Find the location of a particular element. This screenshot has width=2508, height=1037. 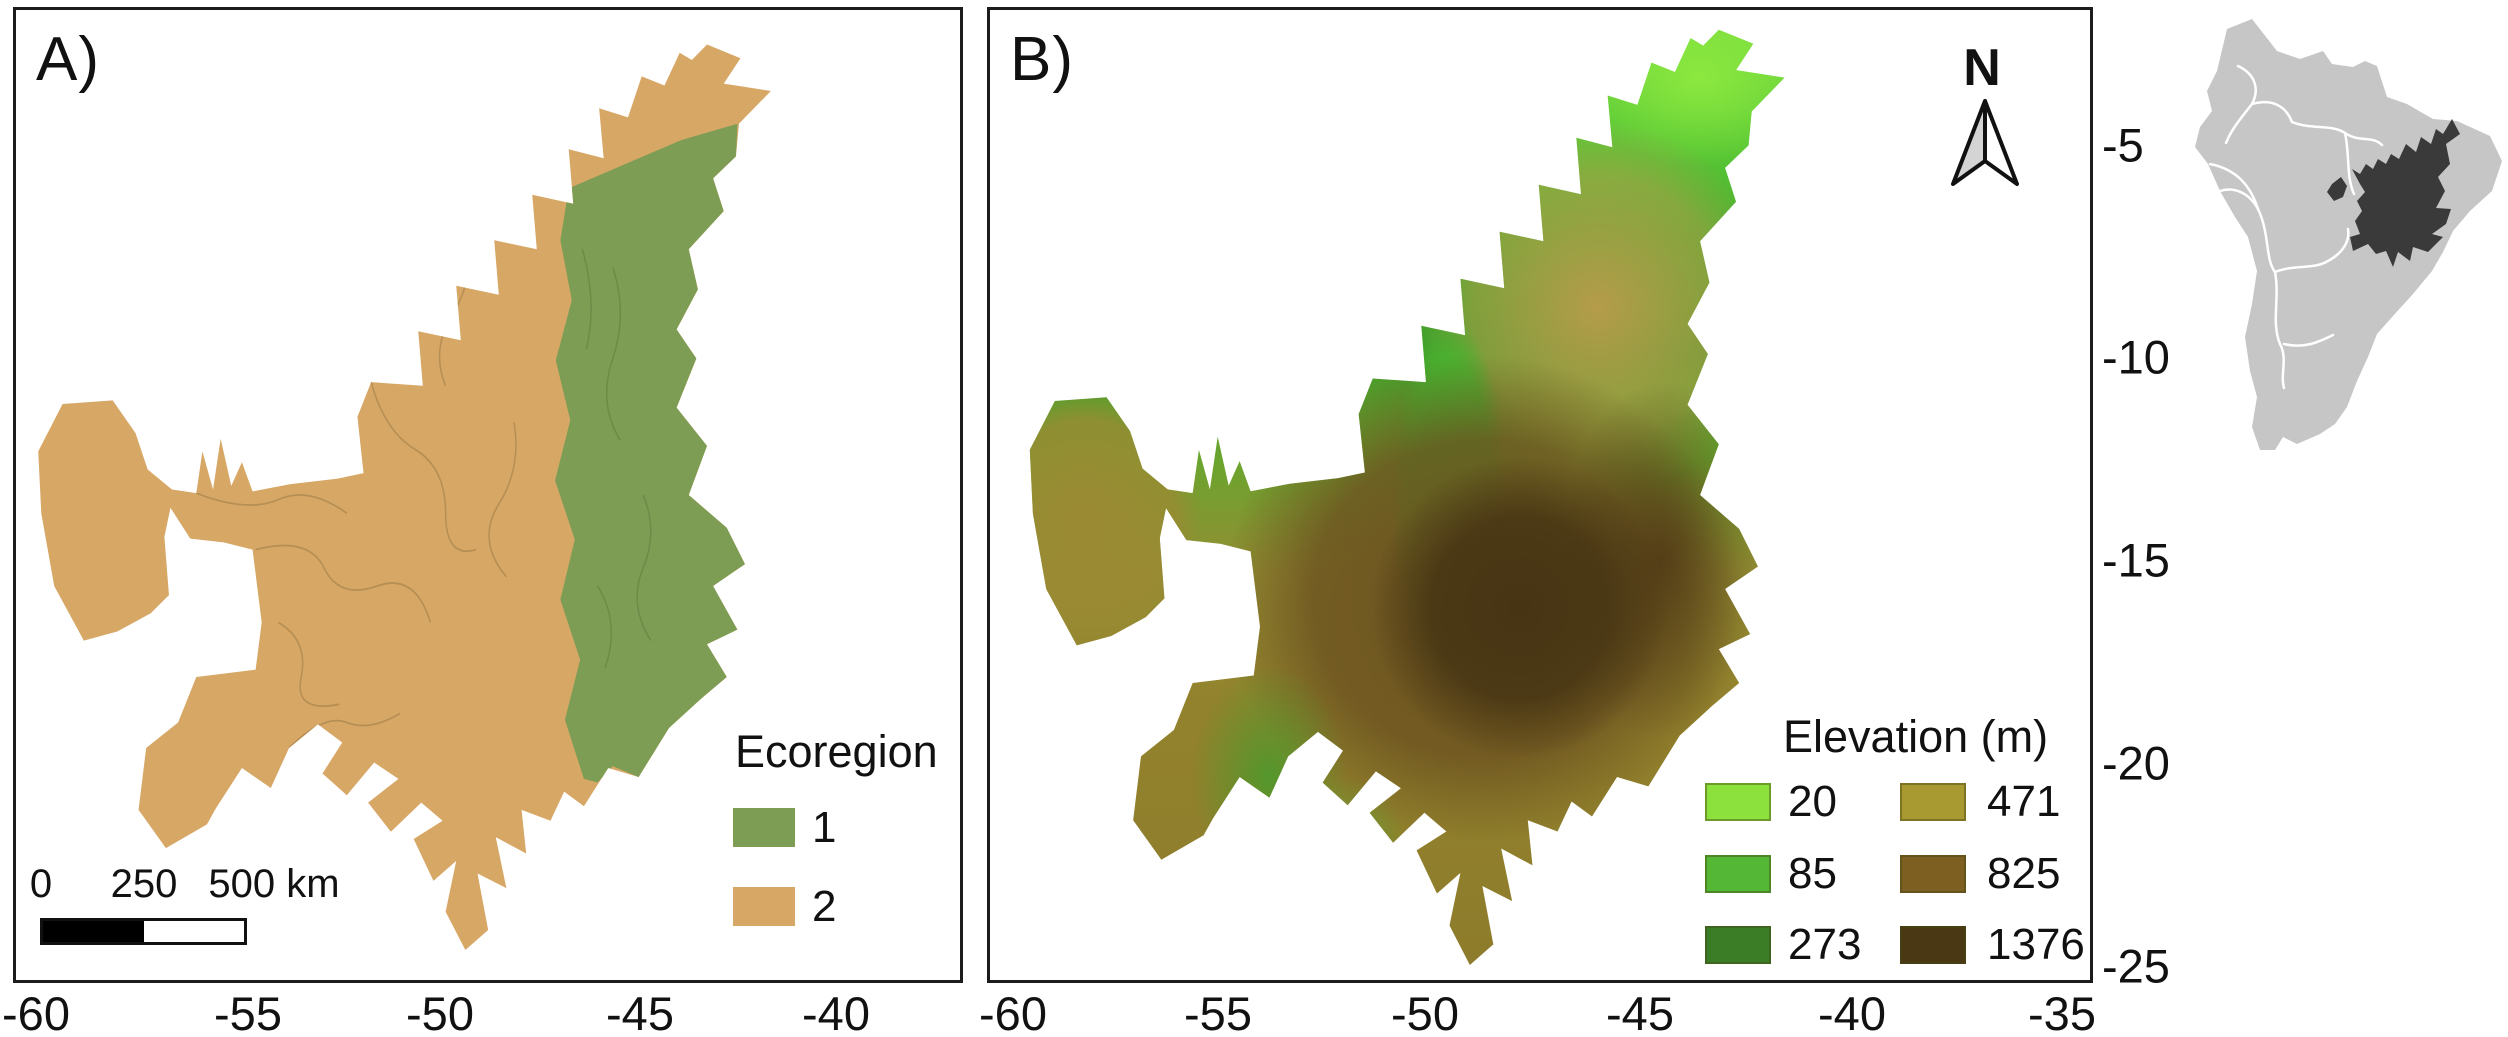

subregion-boundaries-green is located at coordinates (616, 459).